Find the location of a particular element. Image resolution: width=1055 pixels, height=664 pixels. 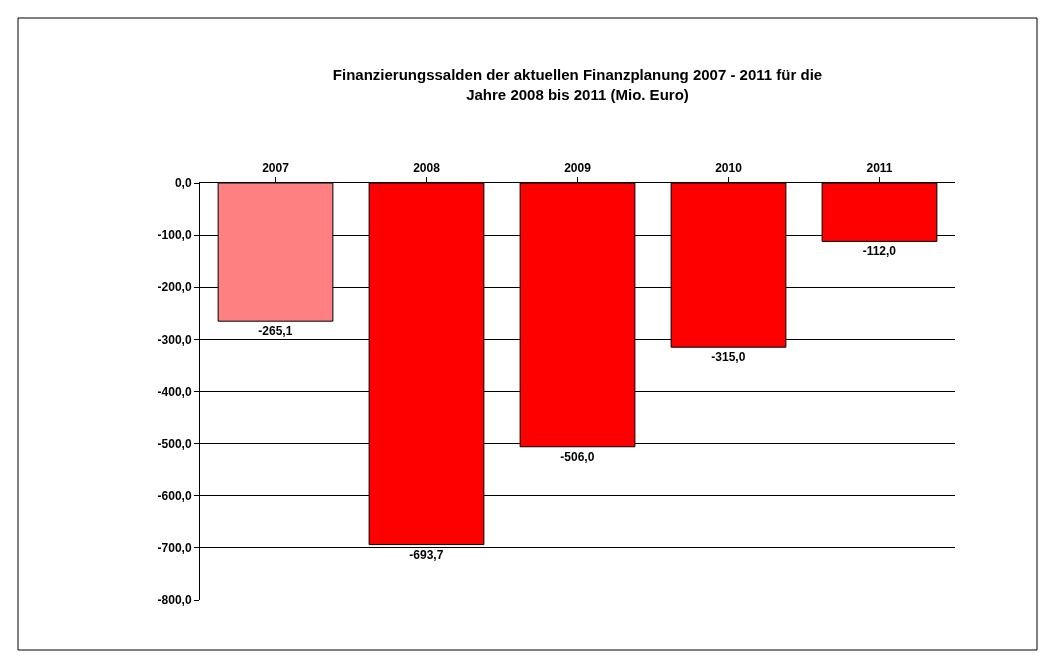

y-tick-label: -200,0 is located at coordinates (174, 287).